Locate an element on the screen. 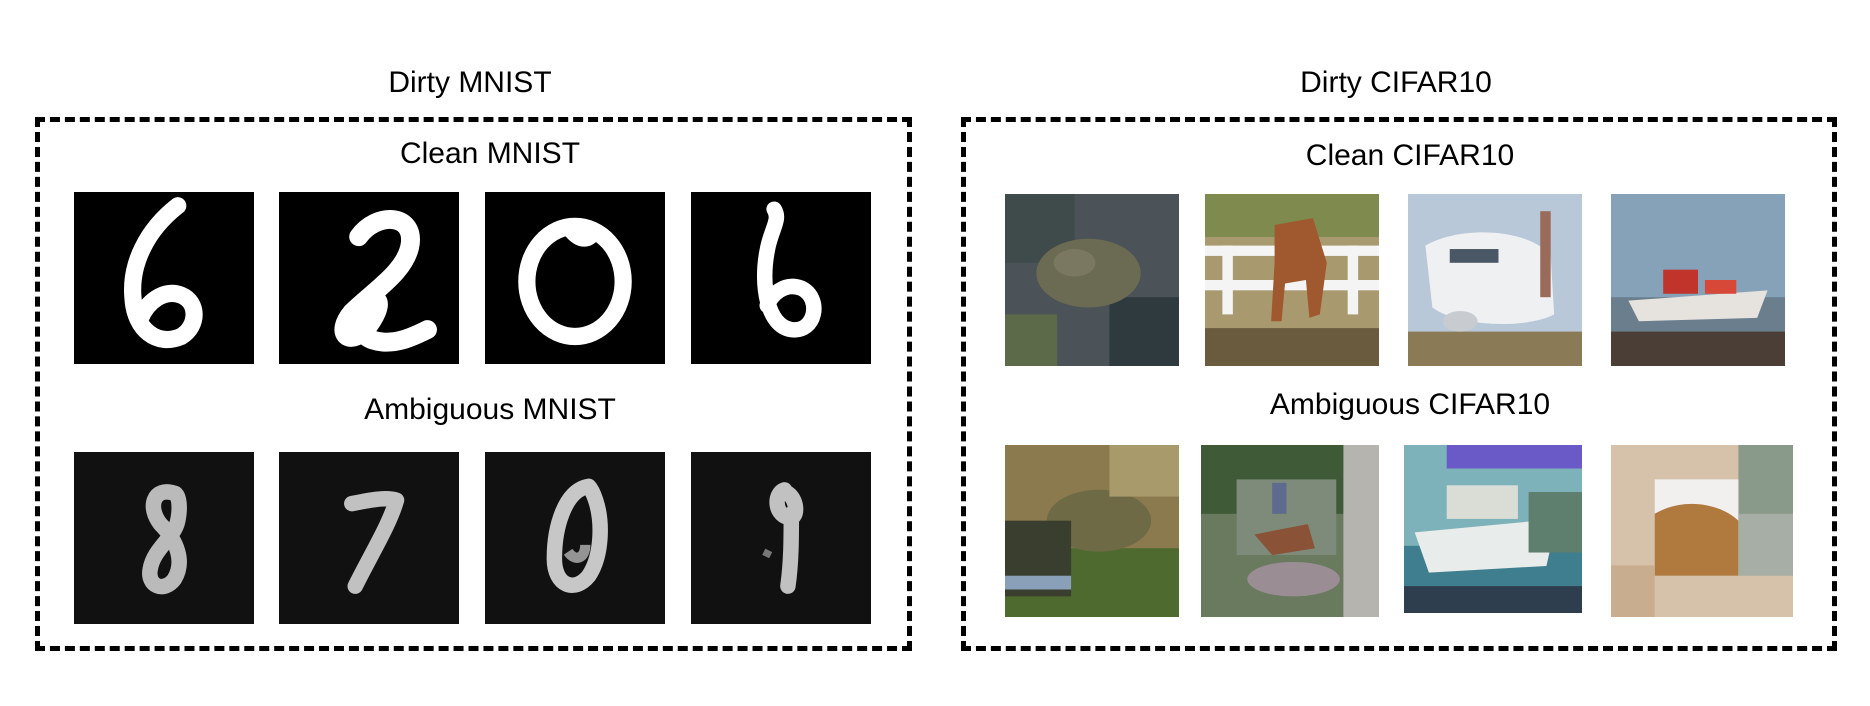 This screenshot has height=706, width=1870. cifar-clean-frog-image is located at coordinates (1092, 280).